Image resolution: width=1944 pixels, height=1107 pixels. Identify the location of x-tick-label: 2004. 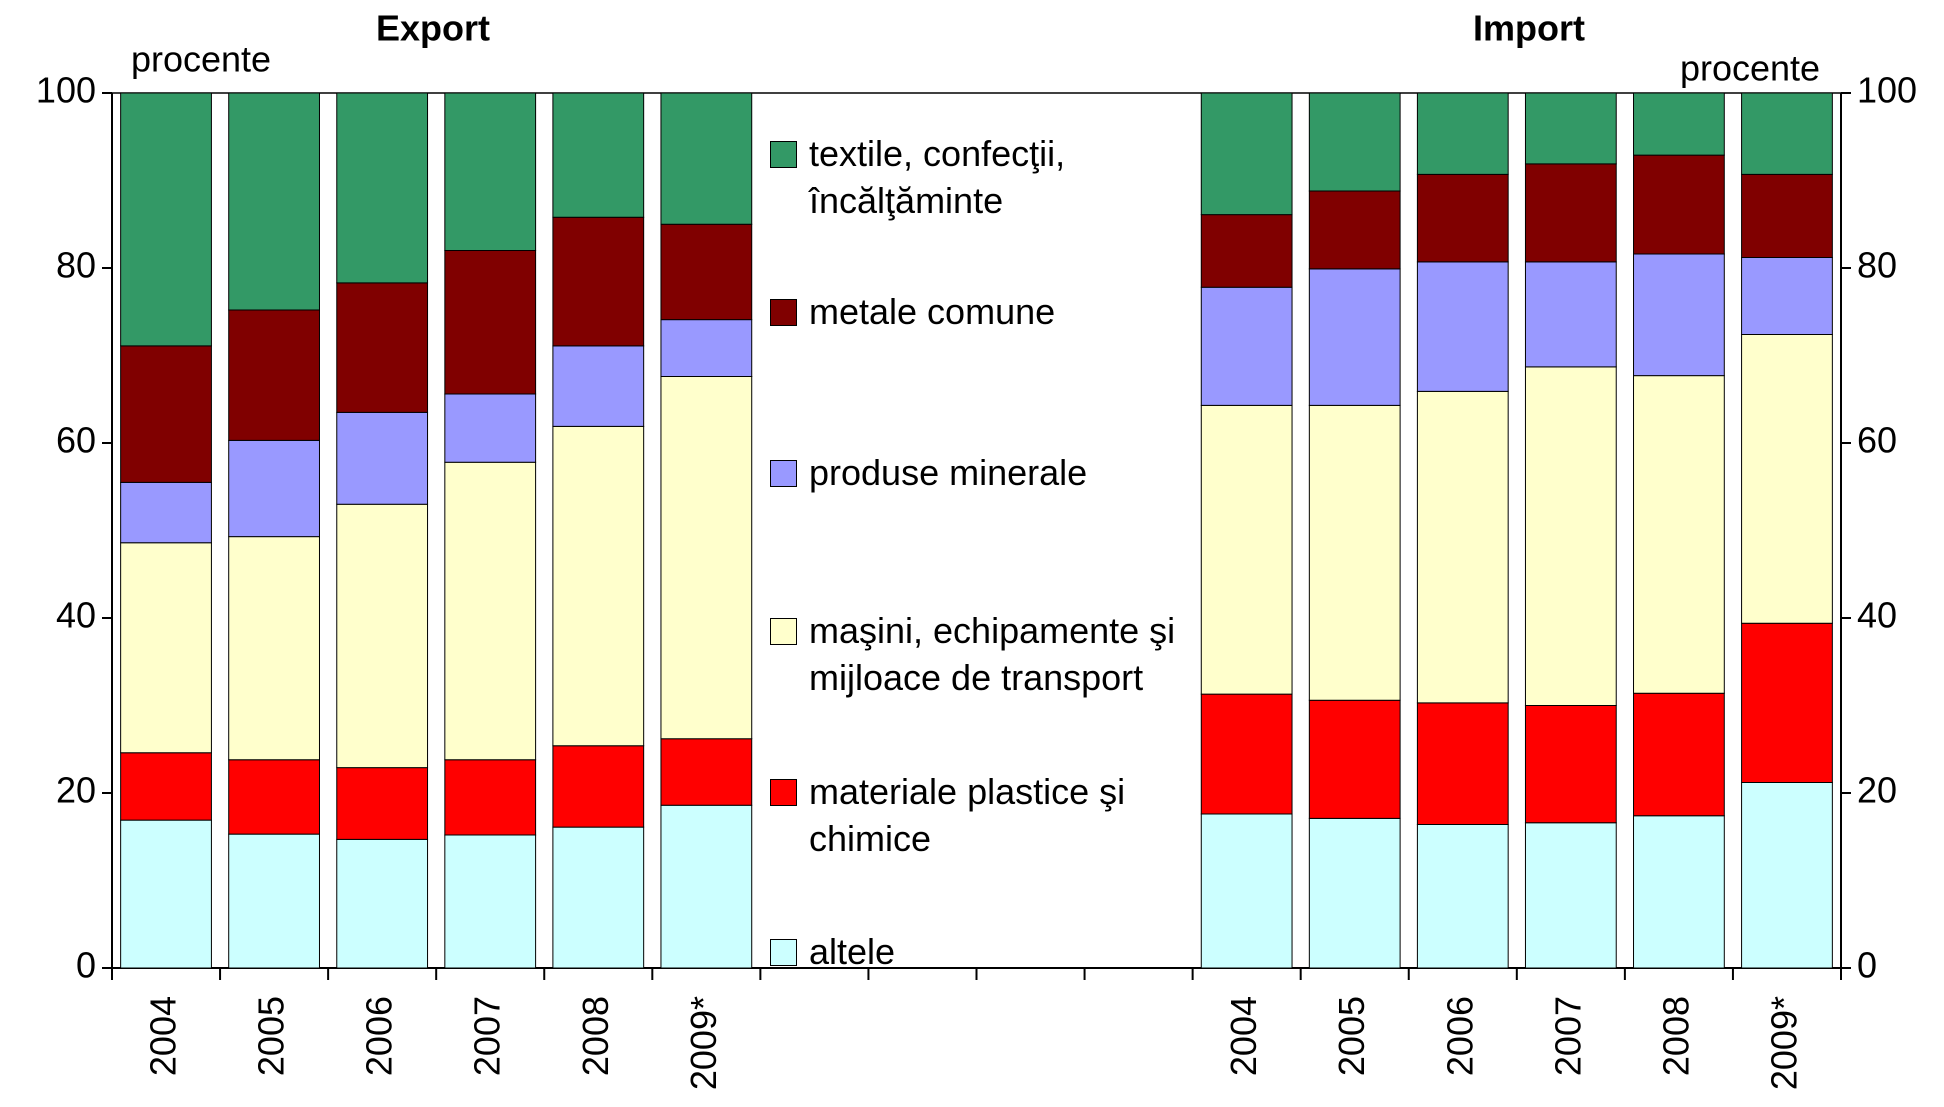
(163, 1036).